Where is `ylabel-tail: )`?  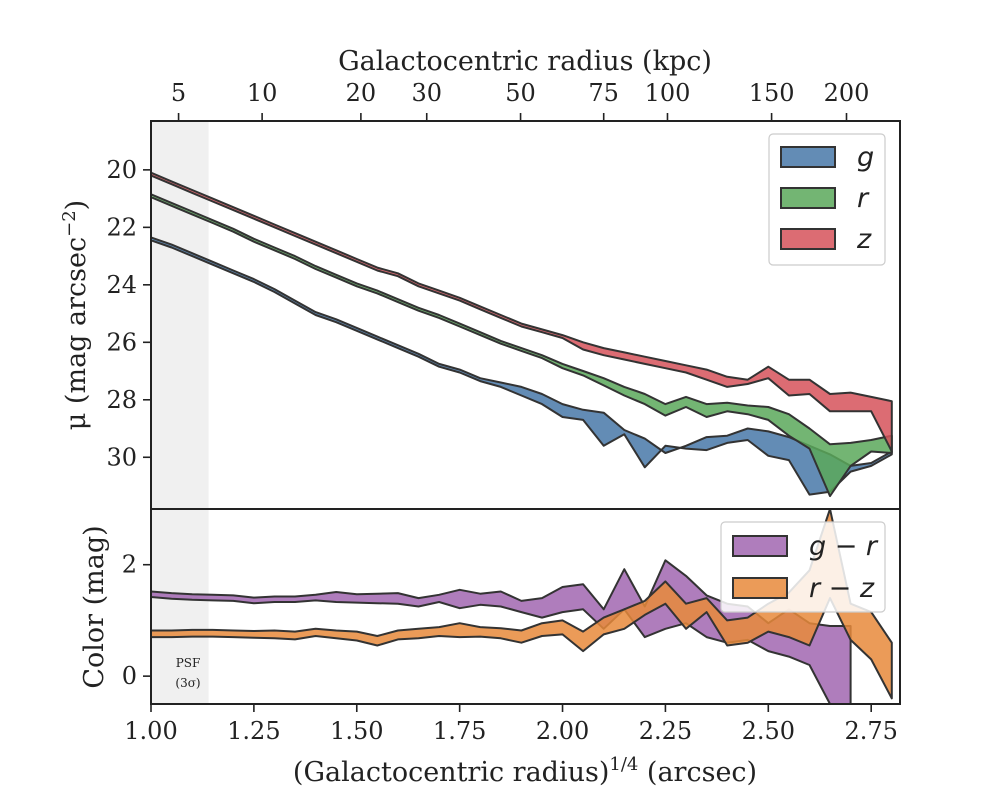
ylabel-tail: ) is located at coordinates (76, 205).